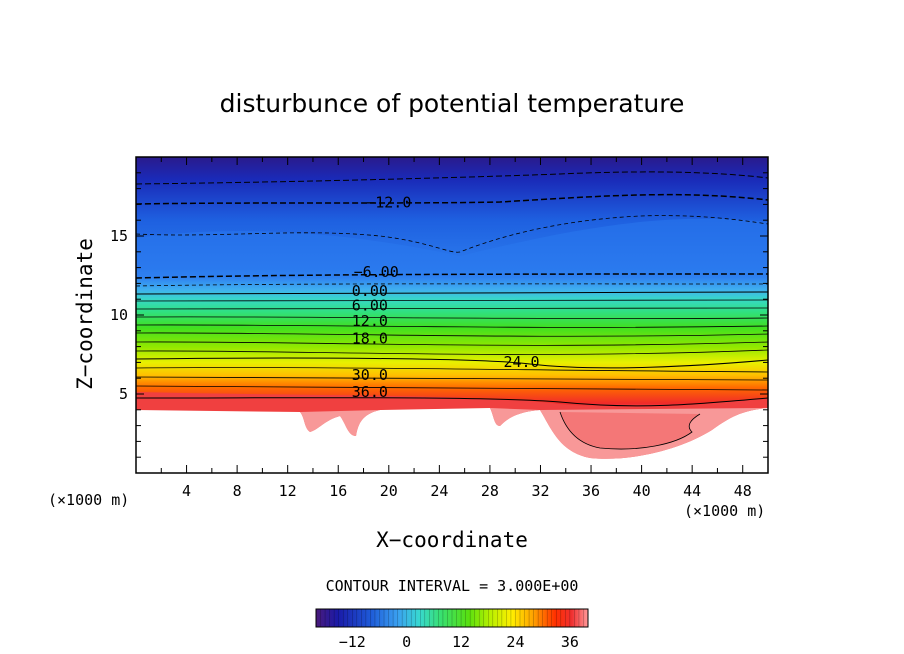 This screenshot has height=654, width=904. I want to click on contour-line-neg3, so click(452, 285).